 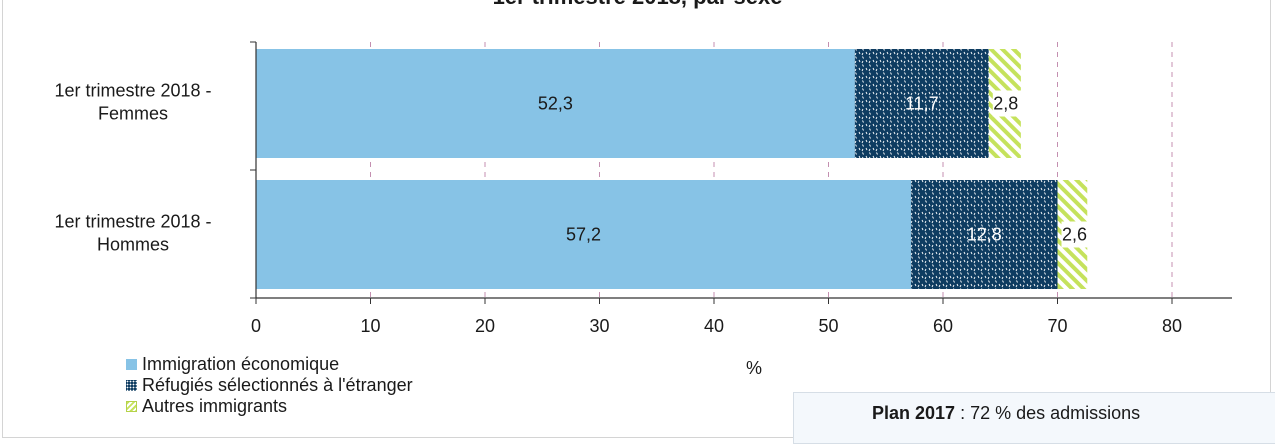 I want to click on x-tick-label: 10, so click(x=370, y=326).